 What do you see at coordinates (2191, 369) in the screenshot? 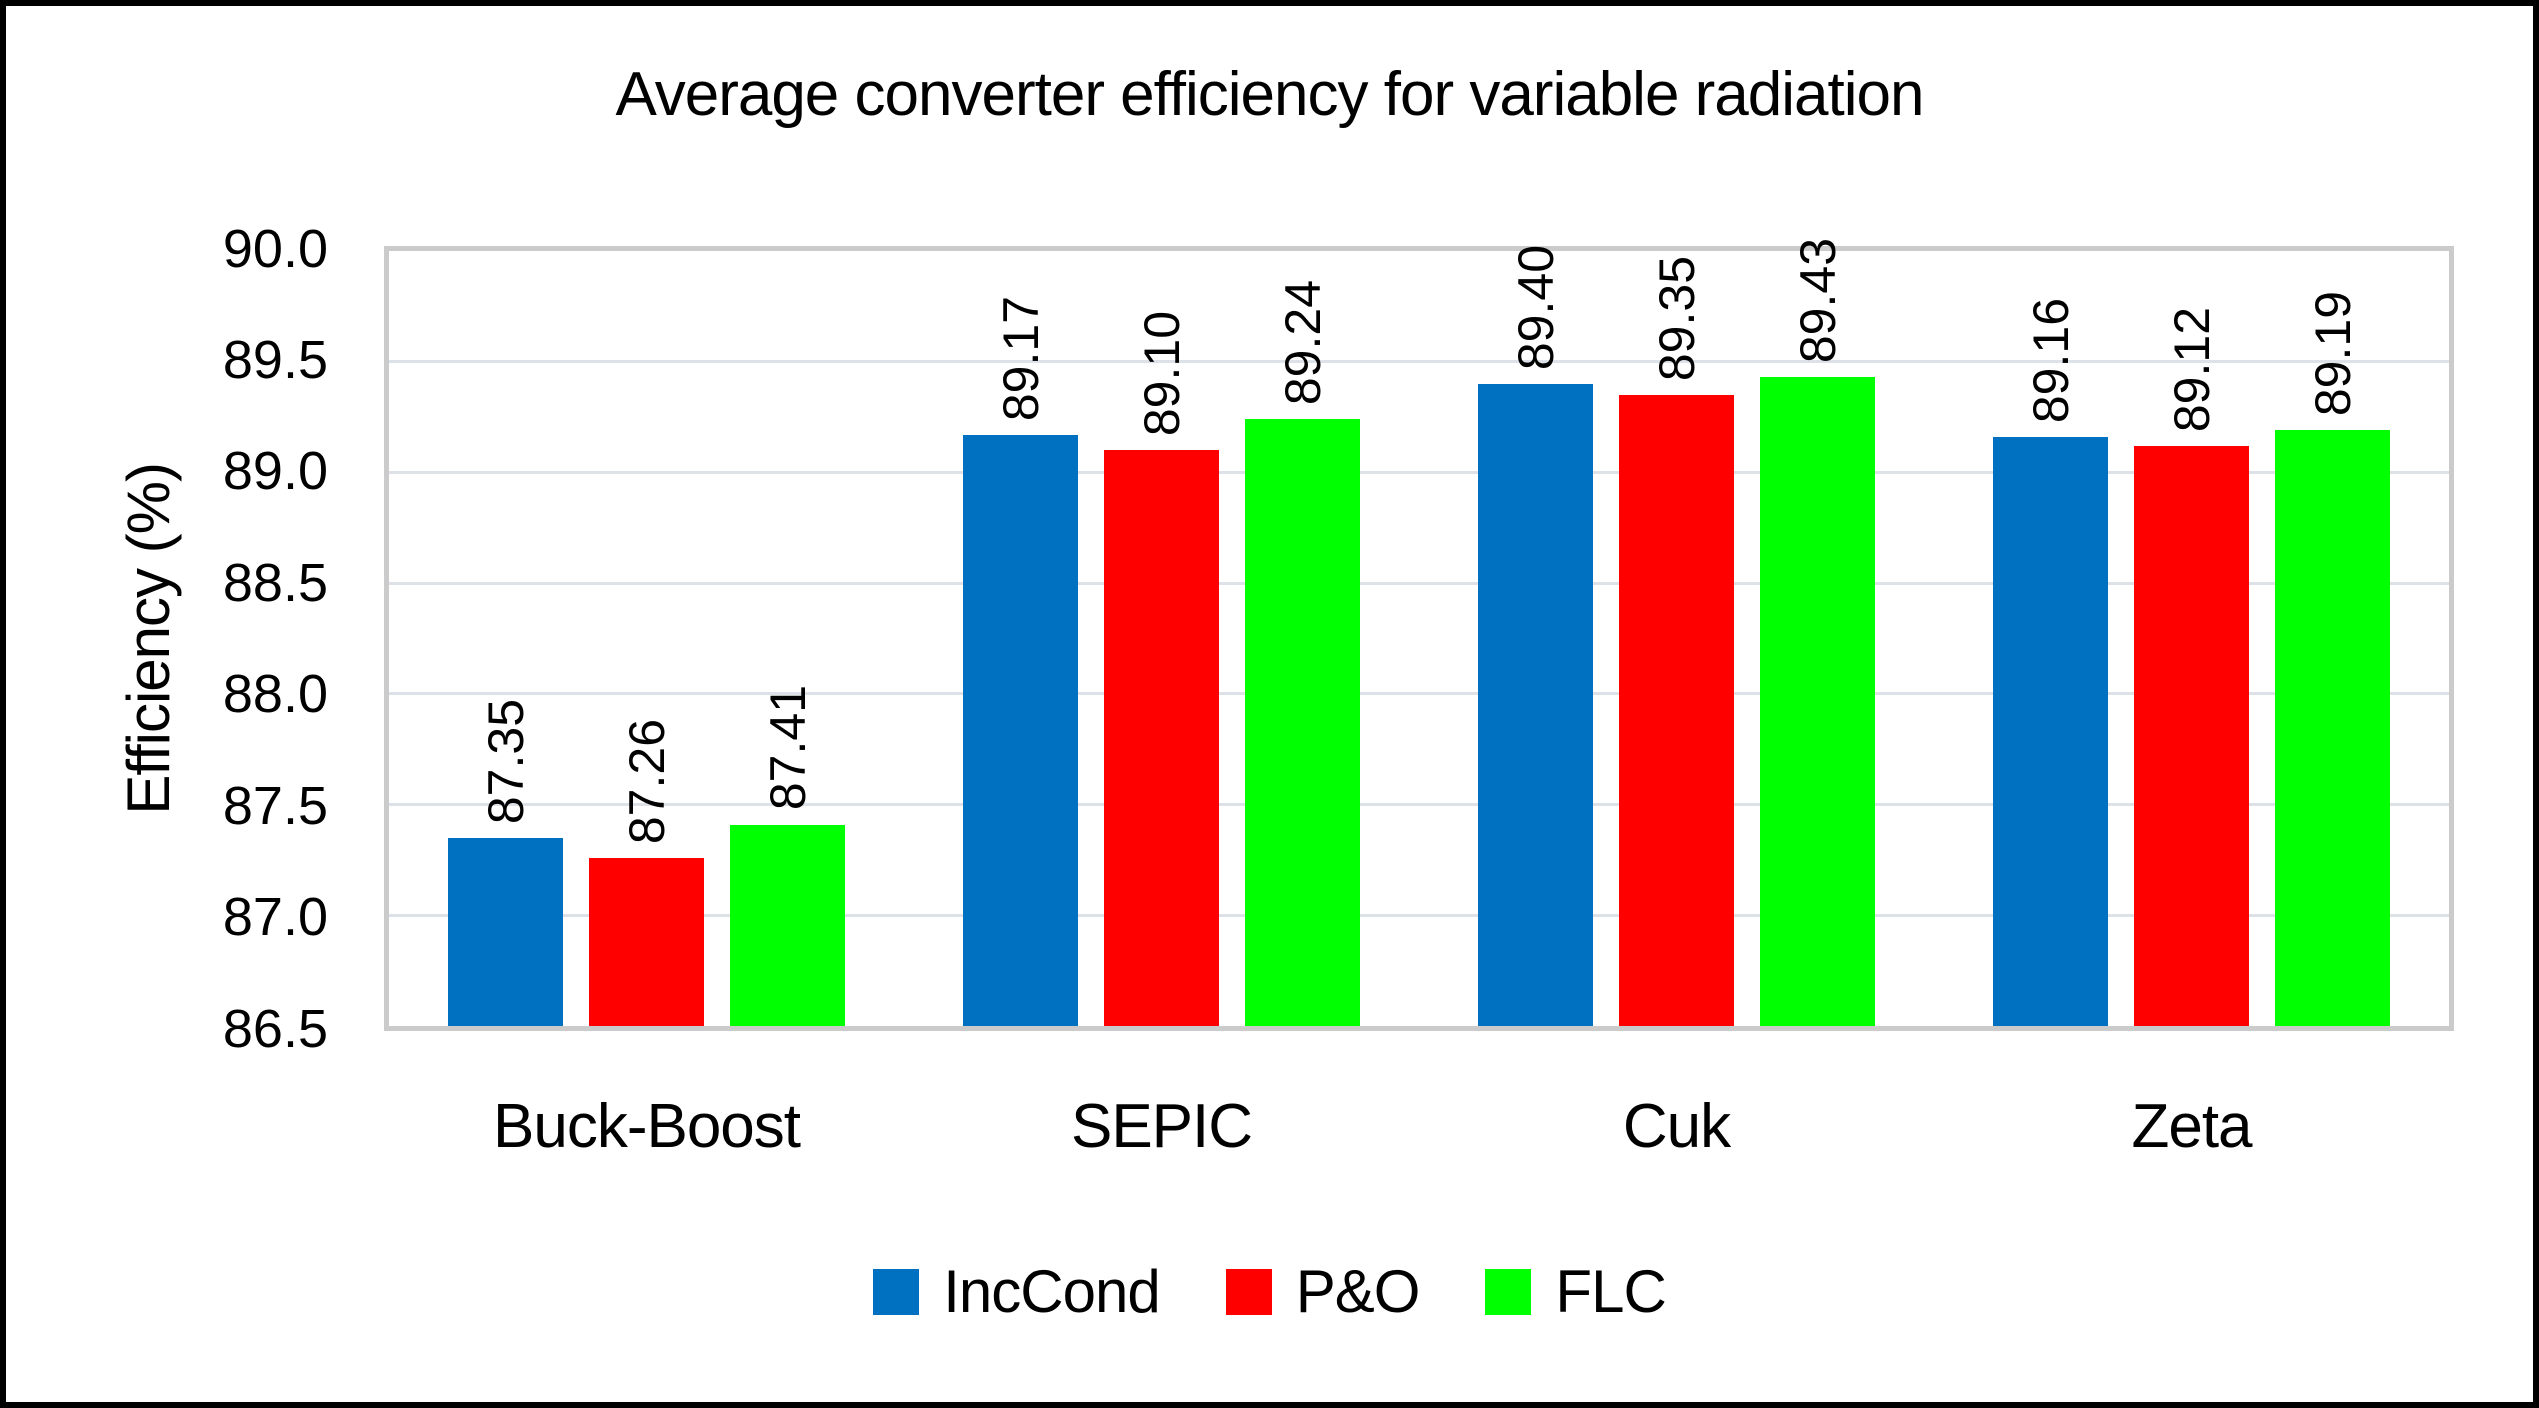
I see `bar-value-label: 89.12` at bounding box center [2191, 369].